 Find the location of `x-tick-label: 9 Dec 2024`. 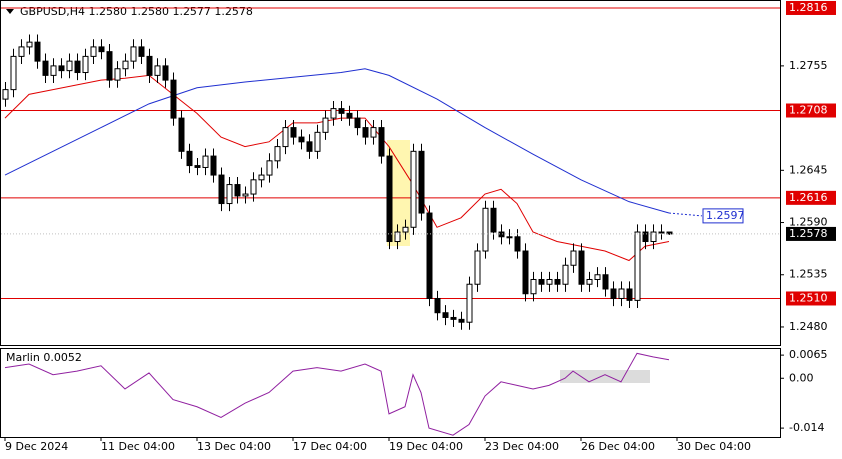

x-tick-label: 9 Dec 2024 is located at coordinates (36, 446).